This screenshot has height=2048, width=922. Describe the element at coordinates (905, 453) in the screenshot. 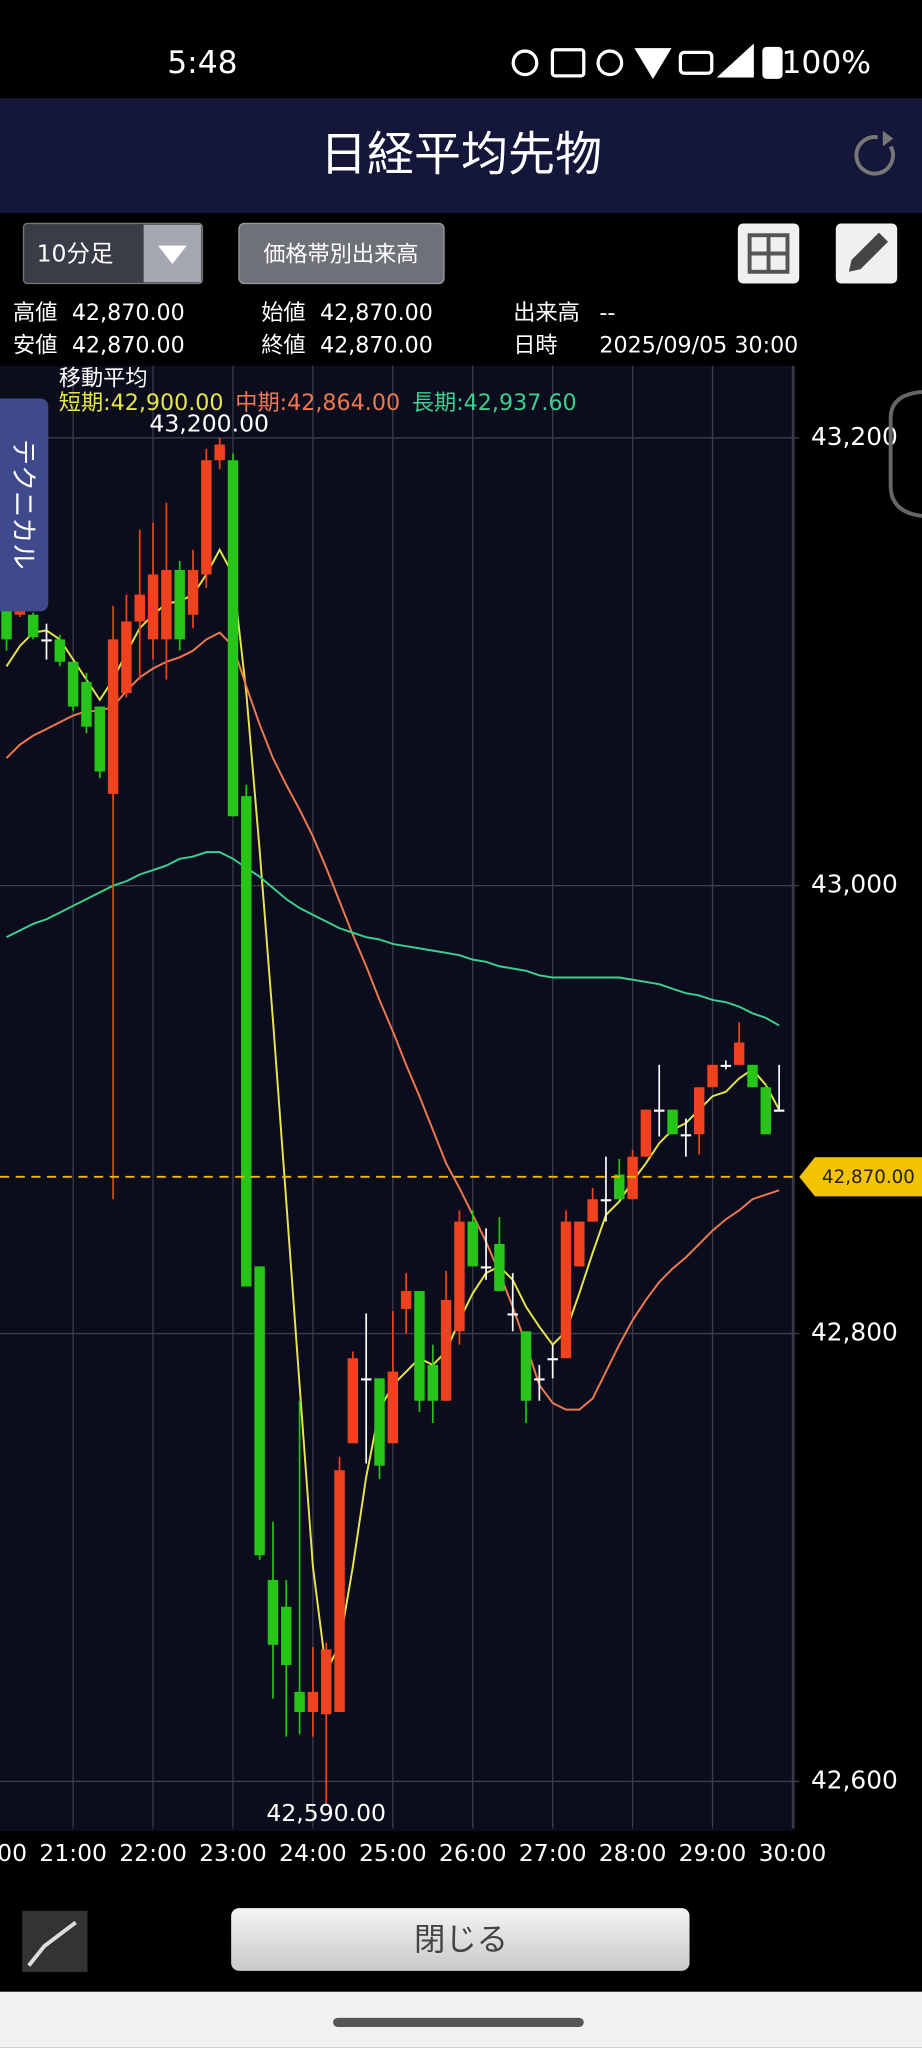

I see `edge-handle` at that location.